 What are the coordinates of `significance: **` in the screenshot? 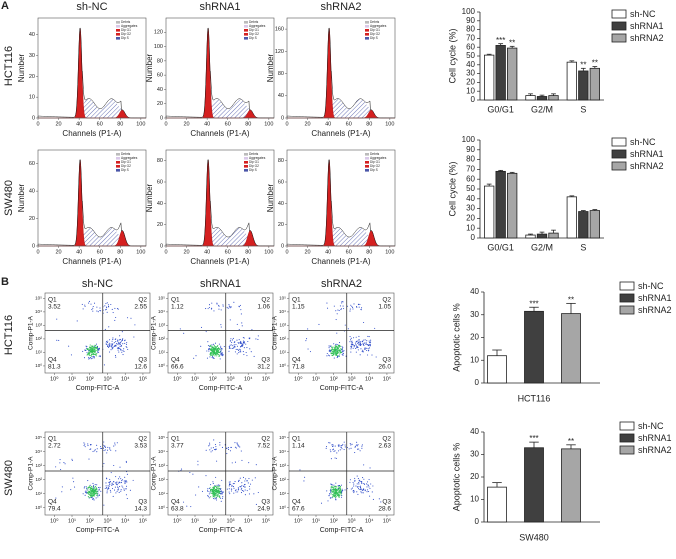 It's located at (571, 441).